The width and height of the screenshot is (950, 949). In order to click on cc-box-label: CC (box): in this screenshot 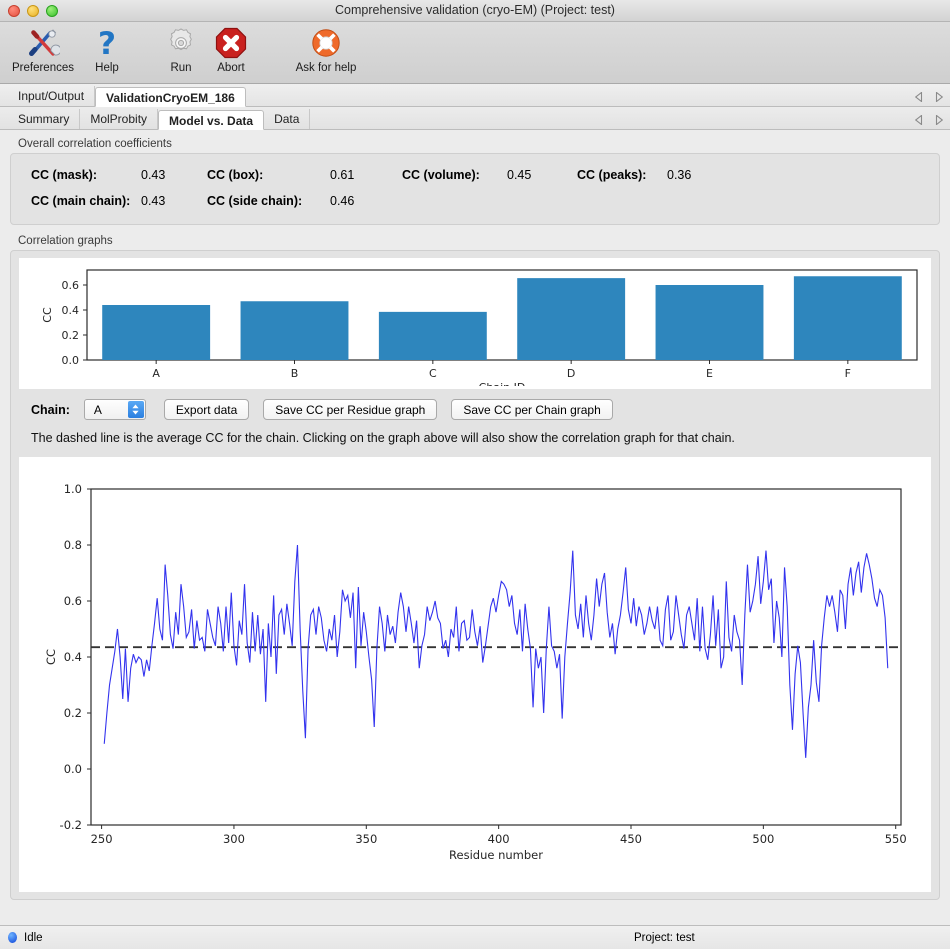, I will do `click(235, 175)`.